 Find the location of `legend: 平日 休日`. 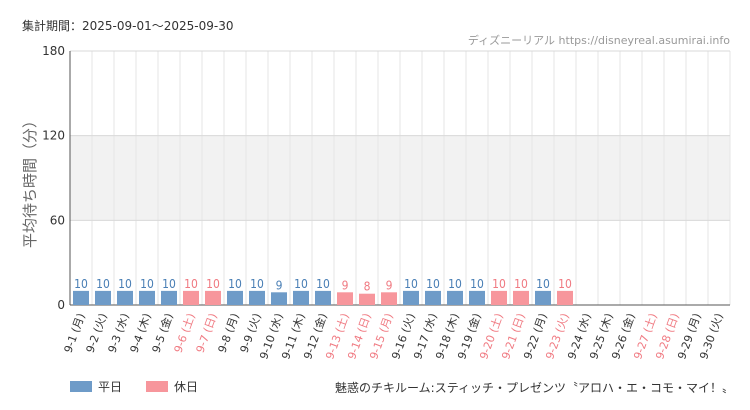

legend: 平日 休日 is located at coordinates (146, 386).